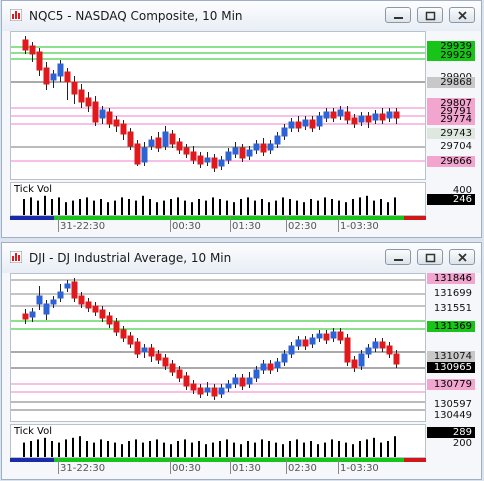  I want to click on price-label: 29774, so click(451, 119).